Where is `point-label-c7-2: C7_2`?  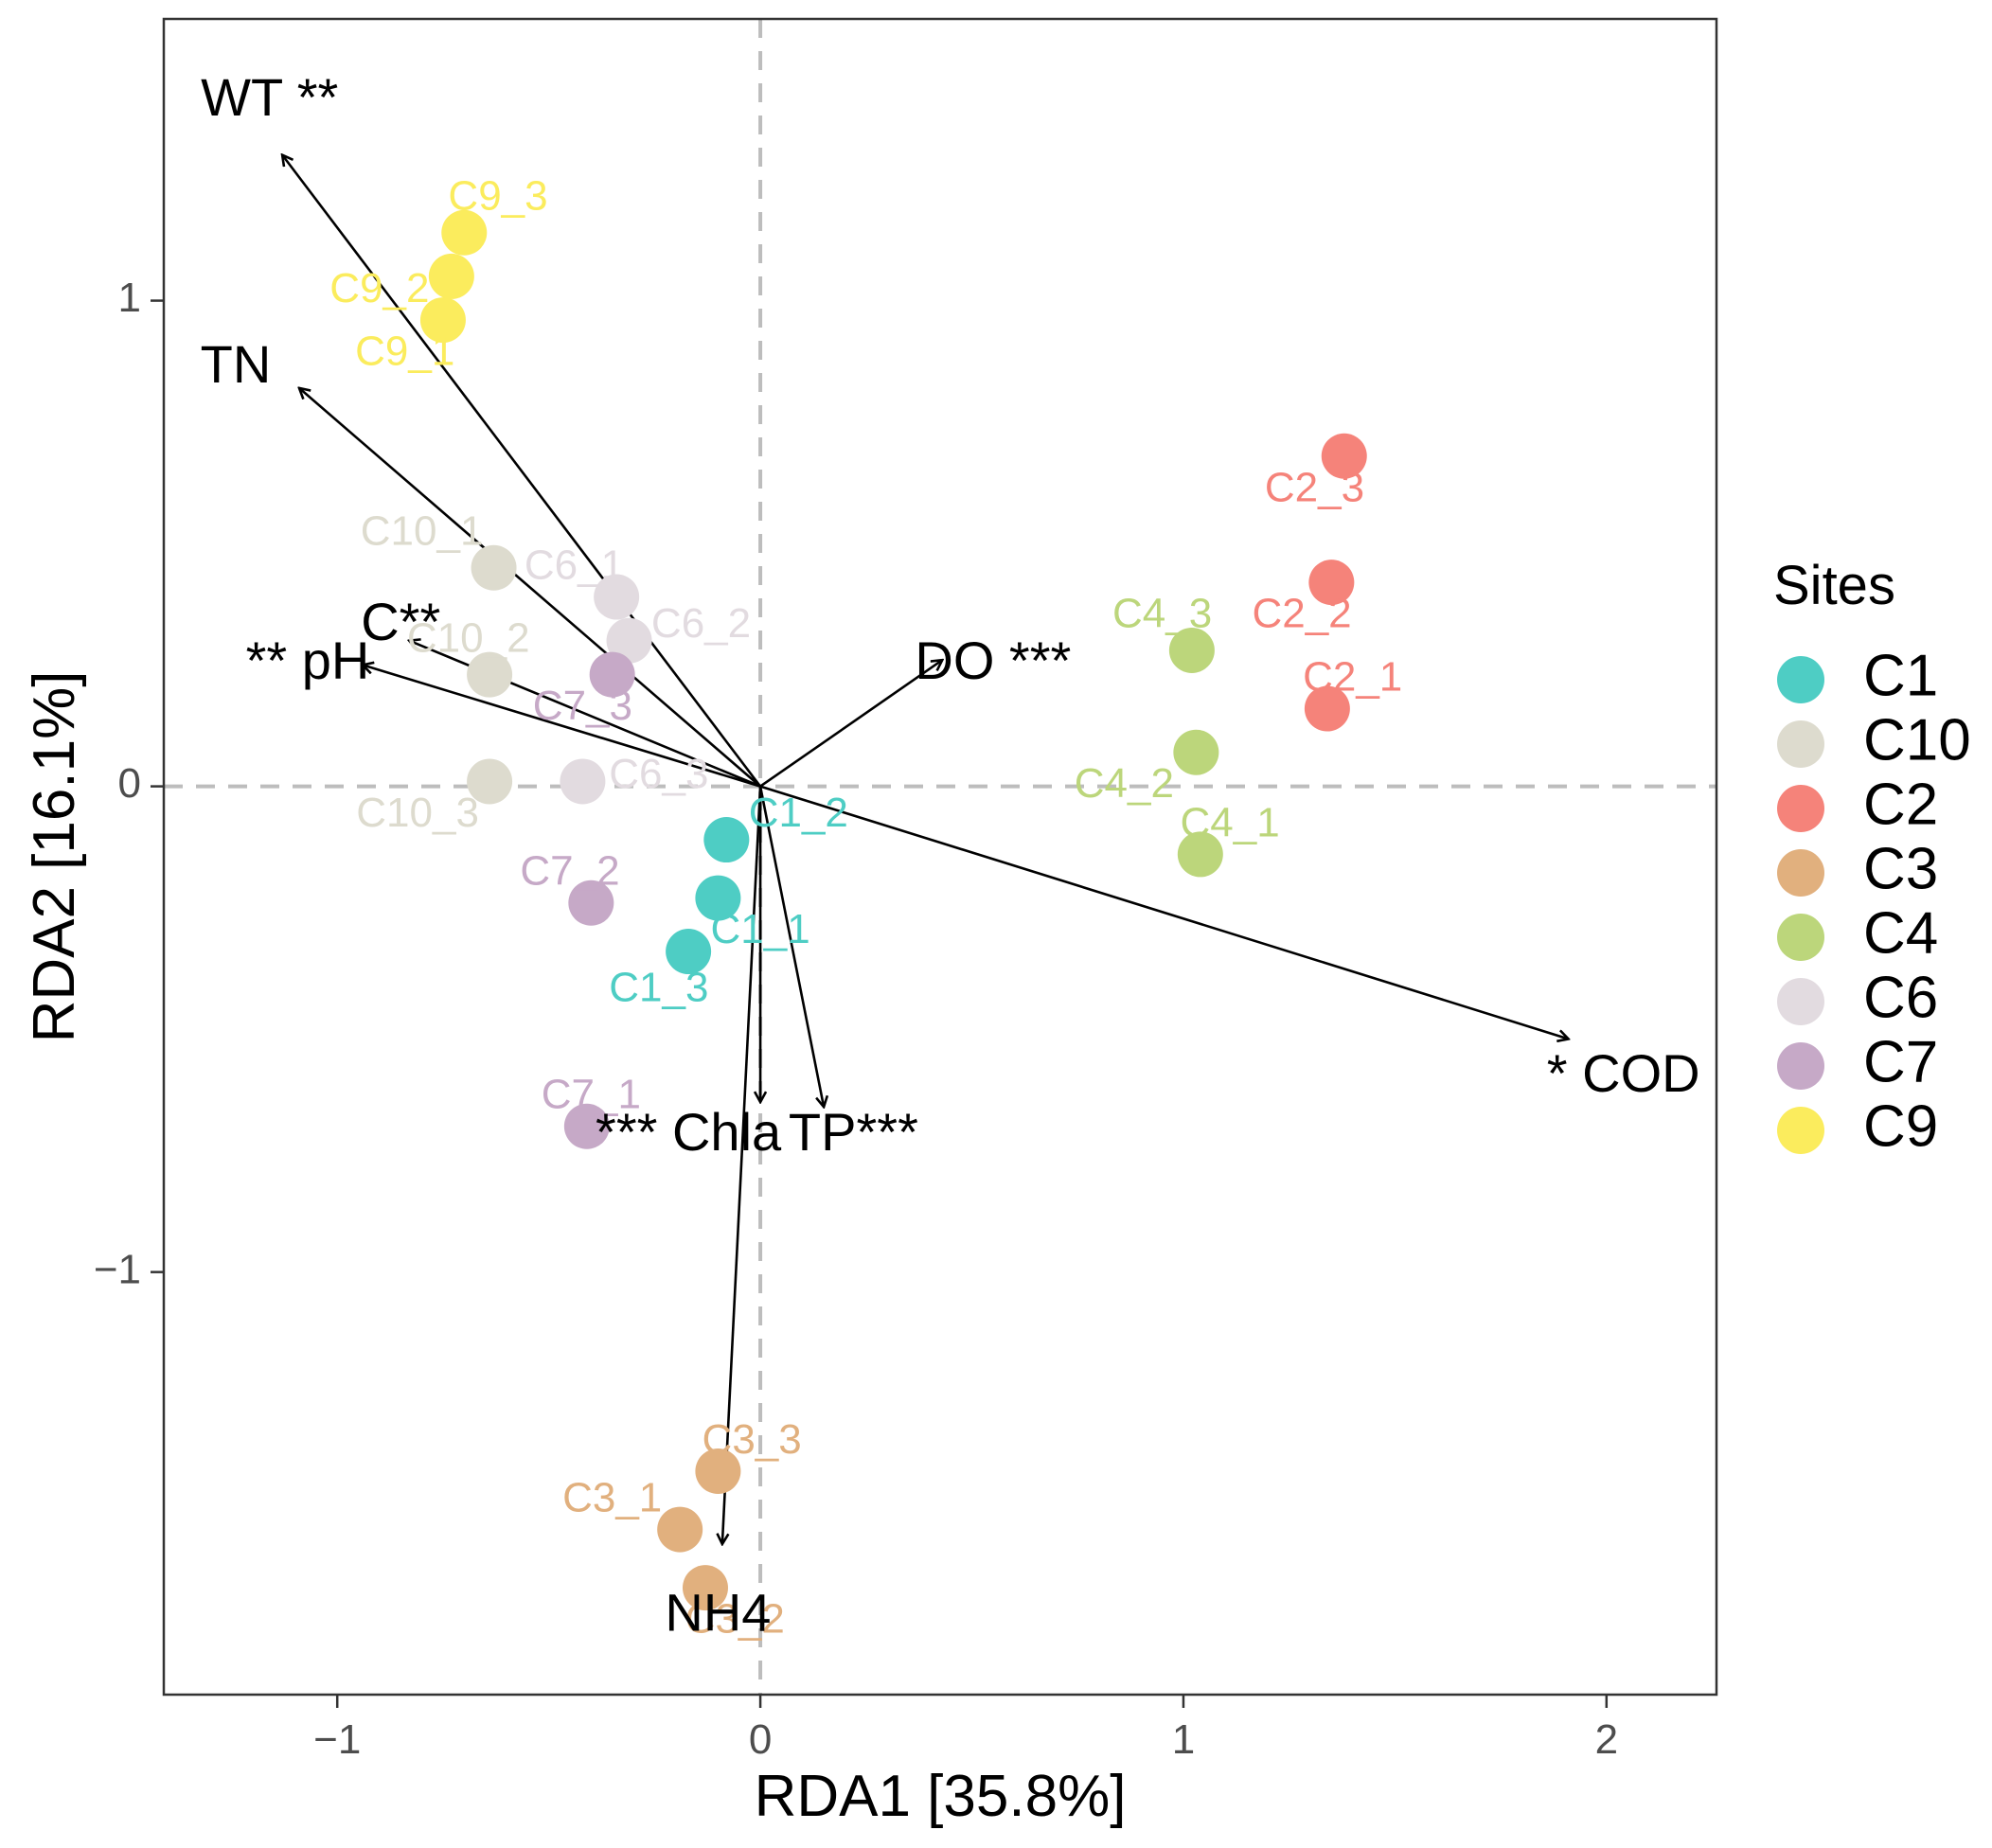 point-label-c7-2: C7_2 is located at coordinates (569, 871).